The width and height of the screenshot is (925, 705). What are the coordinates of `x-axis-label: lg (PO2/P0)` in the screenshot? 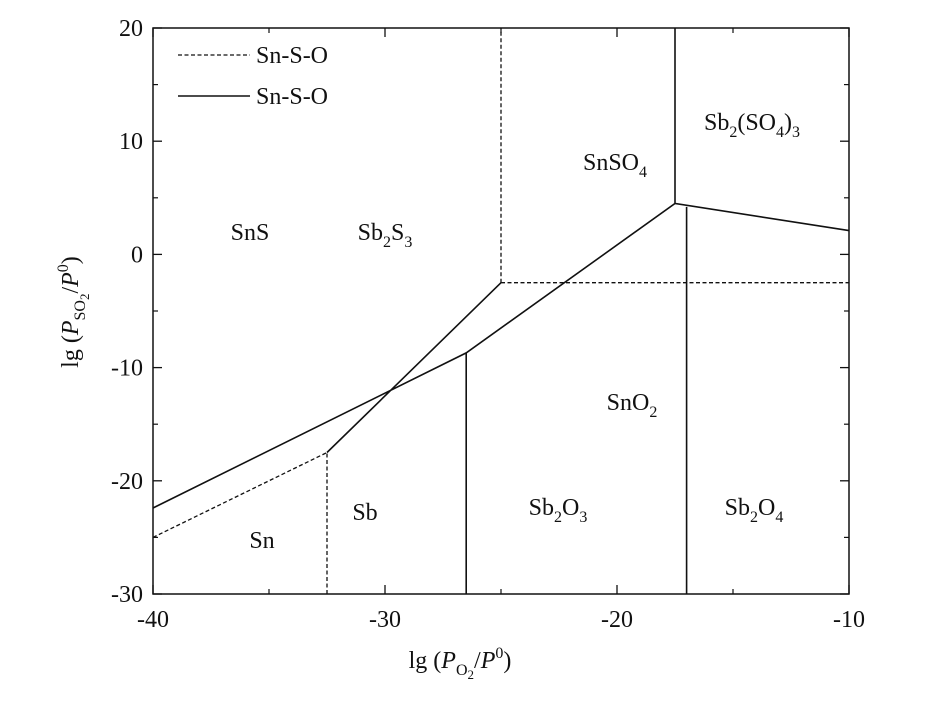 It's located at (460, 663).